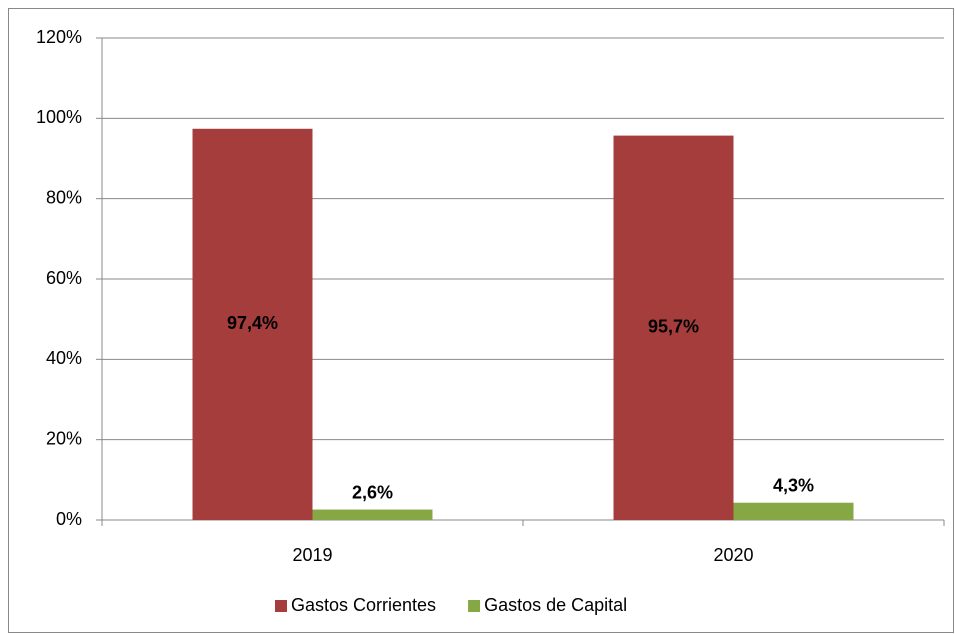 The height and width of the screenshot is (634, 955). What do you see at coordinates (69, 519) in the screenshot?
I see `y-tick-label: 0%` at bounding box center [69, 519].